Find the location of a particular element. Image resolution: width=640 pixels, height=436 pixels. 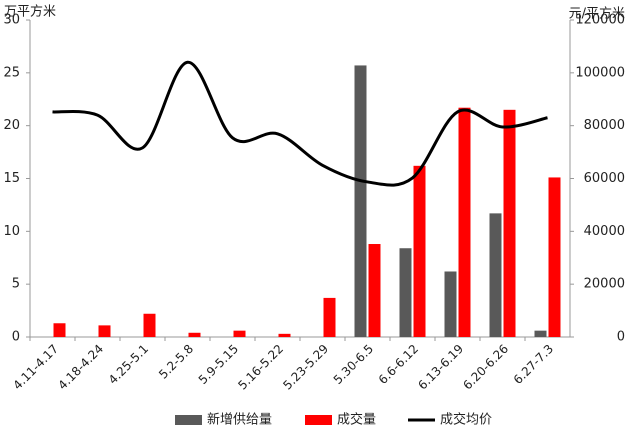

y2-tick-label: 60000 is located at coordinates (604, 178).